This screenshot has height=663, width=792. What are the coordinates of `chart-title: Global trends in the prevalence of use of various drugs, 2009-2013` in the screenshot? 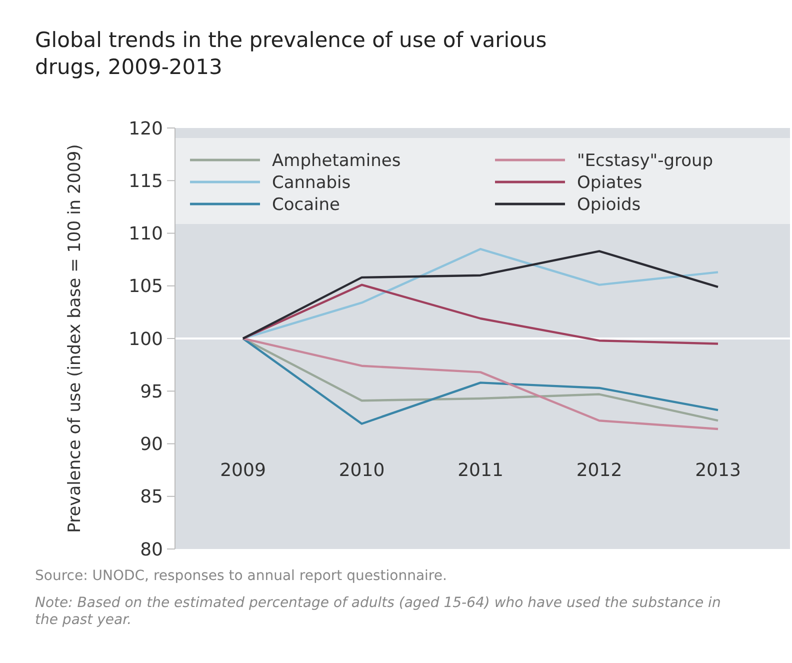 It's located at (291, 53).